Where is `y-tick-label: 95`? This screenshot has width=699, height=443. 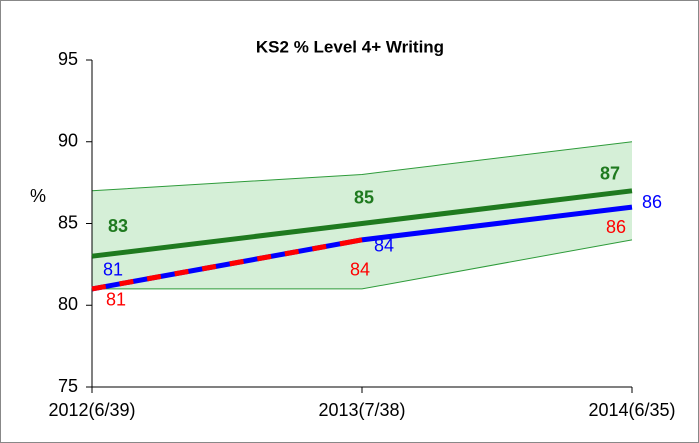 y-tick-label: 95 is located at coordinates (68, 59).